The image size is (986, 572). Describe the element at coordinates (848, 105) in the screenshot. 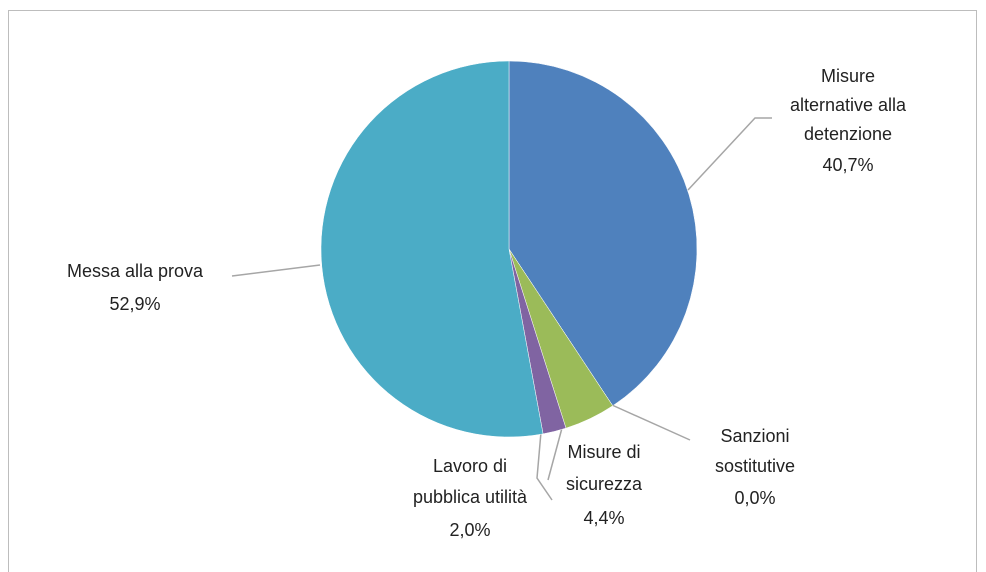

I see `slice-label: Misure alternative alla detenzione` at that location.